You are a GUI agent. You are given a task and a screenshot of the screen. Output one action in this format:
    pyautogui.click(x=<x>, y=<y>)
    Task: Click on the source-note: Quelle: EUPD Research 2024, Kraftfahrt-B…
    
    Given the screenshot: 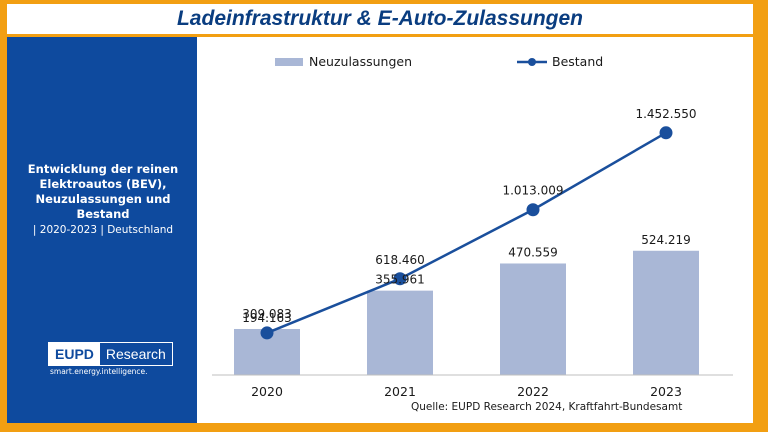 What is the action you would take?
    pyautogui.click(x=547, y=407)
    